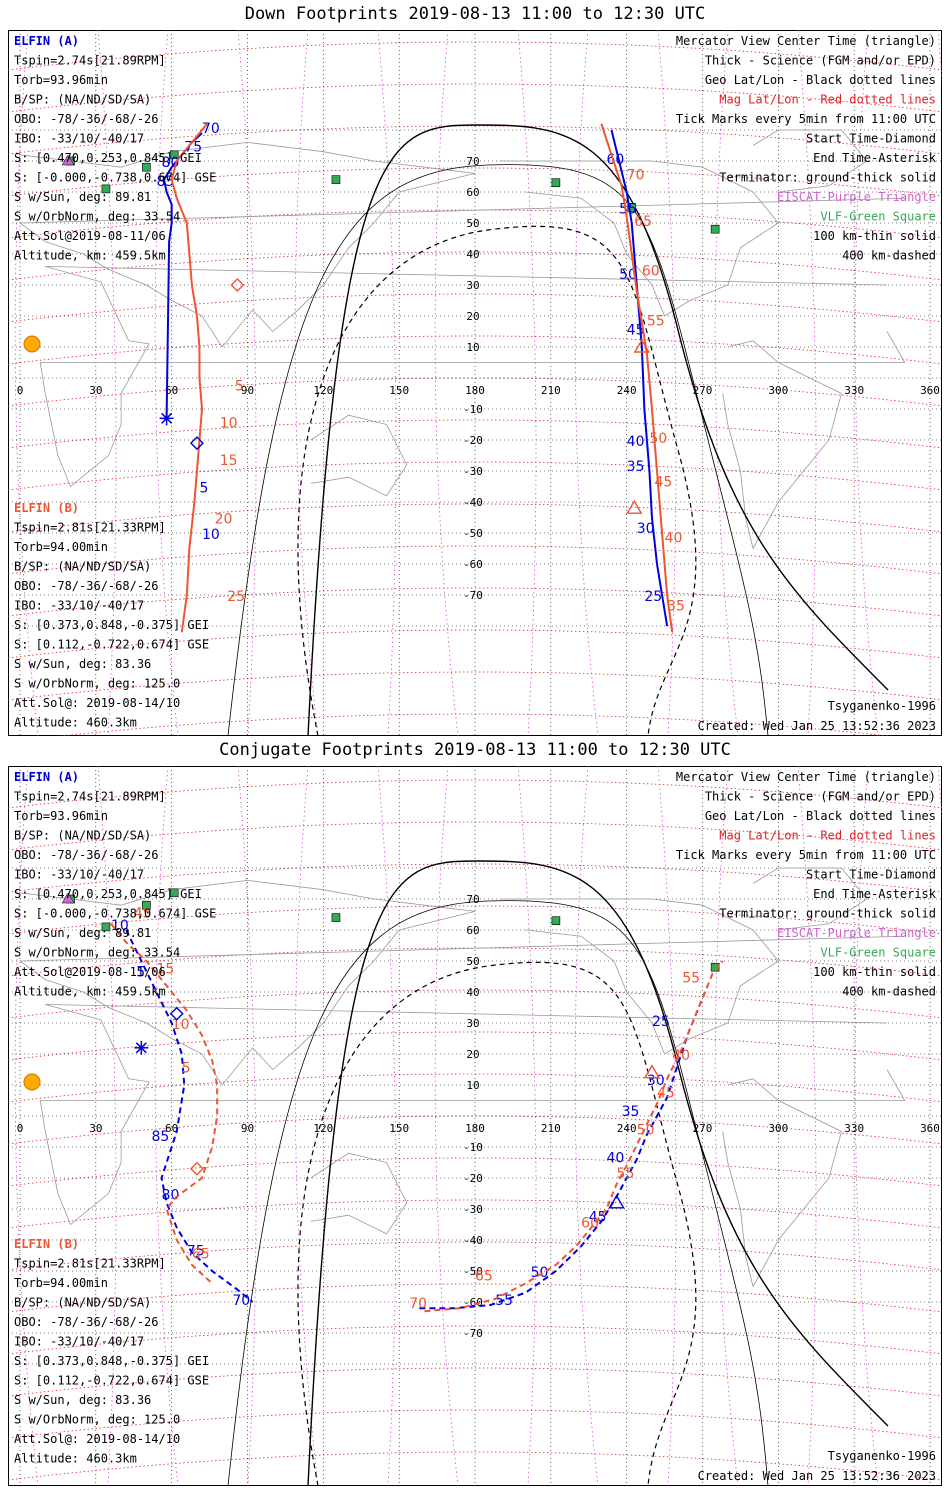 This screenshot has width=950, height=1500. Describe the element at coordinates (875, 894) in the screenshot. I see `legend-entry: End Time-Asterisk` at that location.